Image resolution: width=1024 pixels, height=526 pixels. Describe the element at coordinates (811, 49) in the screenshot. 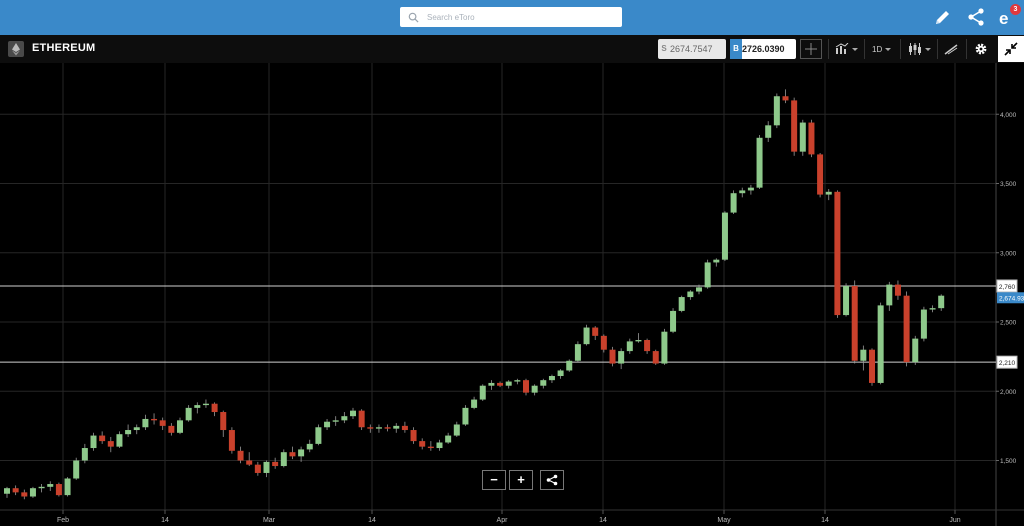

I see `crosshair-button` at that location.